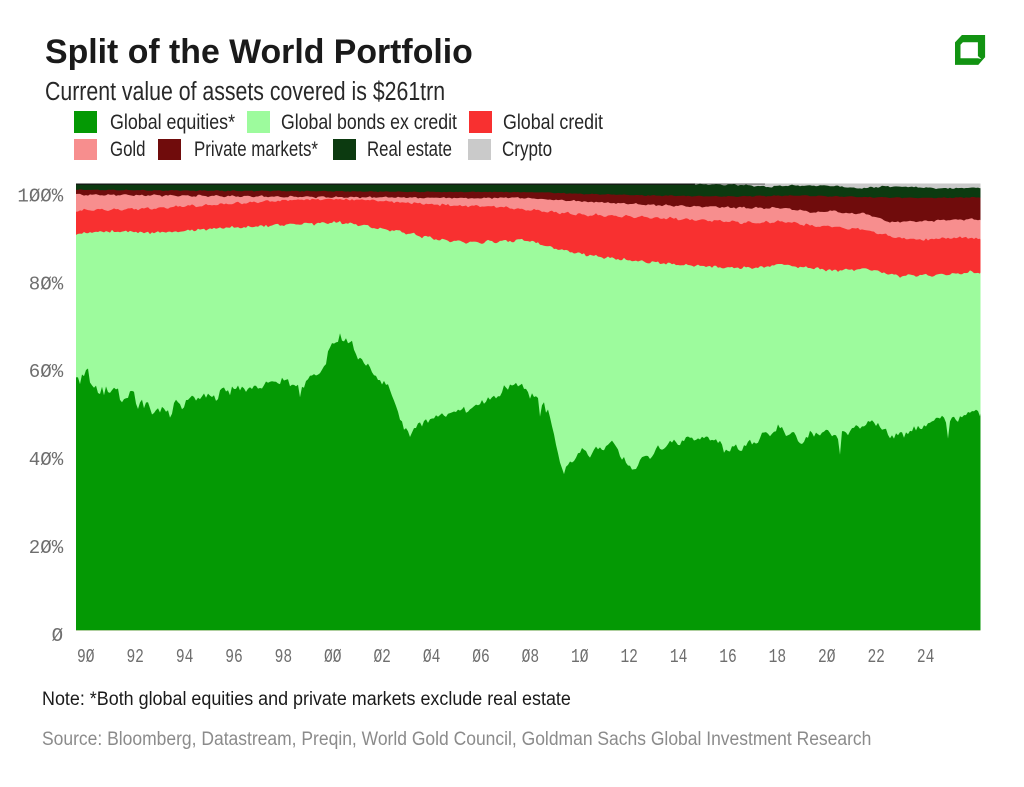  What do you see at coordinates (46, 548) in the screenshot?
I see `svg-text: 2Ø%` at bounding box center [46, 548].